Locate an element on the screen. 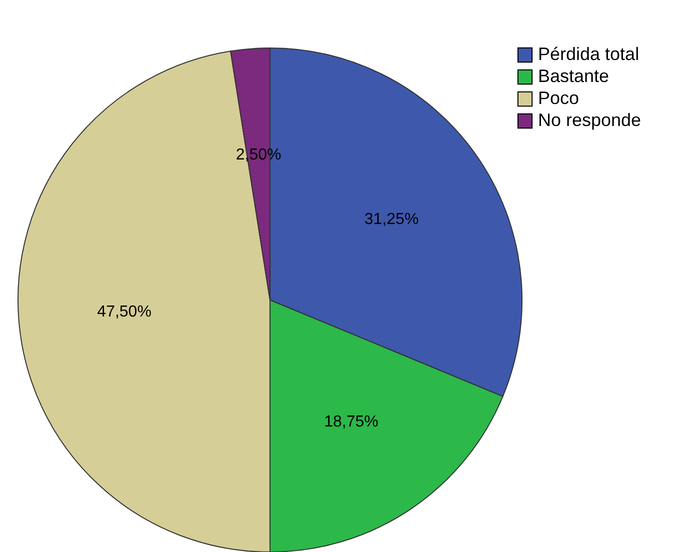 This screenshot has width=680, height=552. legend-label: Poco is located at coordinates (559, 98).